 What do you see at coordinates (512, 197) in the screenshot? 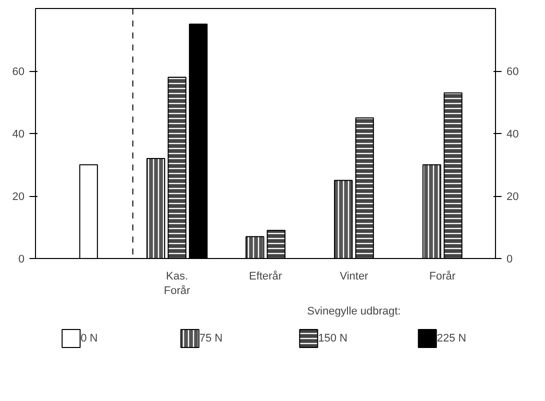
I see `y2-tick-label: 20` at bounding box center [512, 197].